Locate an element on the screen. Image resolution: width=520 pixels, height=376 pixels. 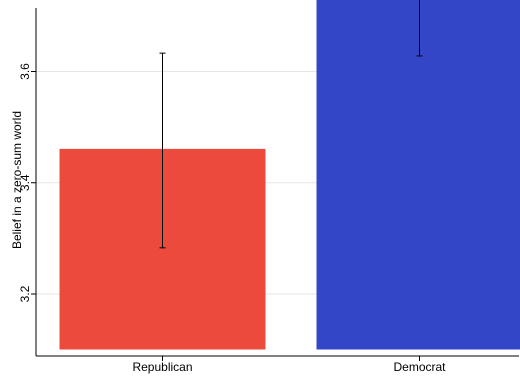
x-ticks: Republican Democrat is located at coordinates (289, 365).